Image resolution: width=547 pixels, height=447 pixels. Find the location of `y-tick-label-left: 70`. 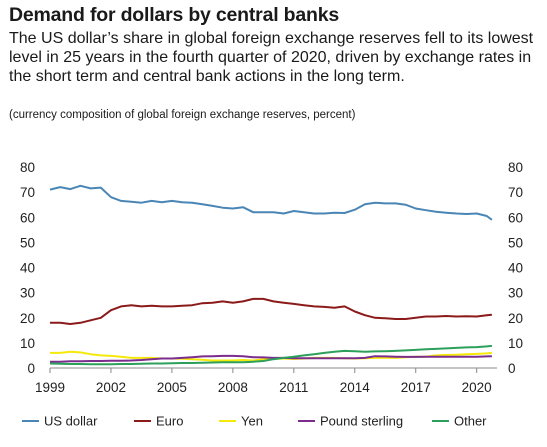

y-tick-label-left: 70 is located at coordinates (27, 192).